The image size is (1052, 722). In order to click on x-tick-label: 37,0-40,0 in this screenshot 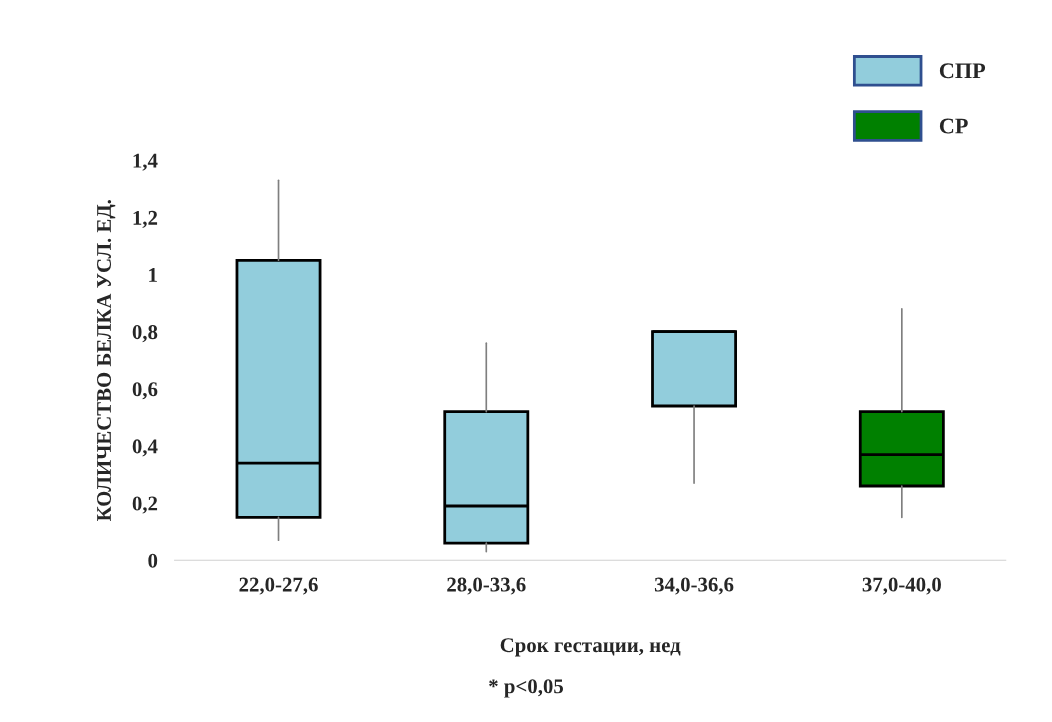, I will do `click(901, 586)`.